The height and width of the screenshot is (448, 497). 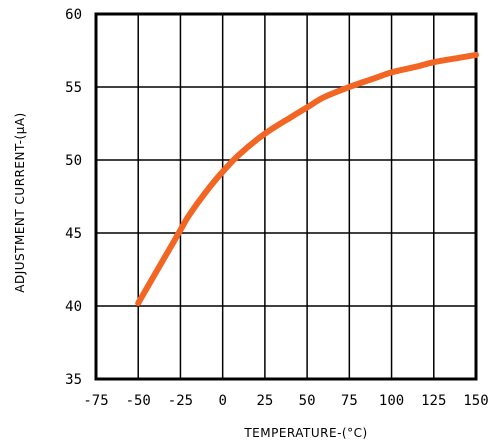 I want to click on x-tick-label: 75, so click(x=349, y=401).